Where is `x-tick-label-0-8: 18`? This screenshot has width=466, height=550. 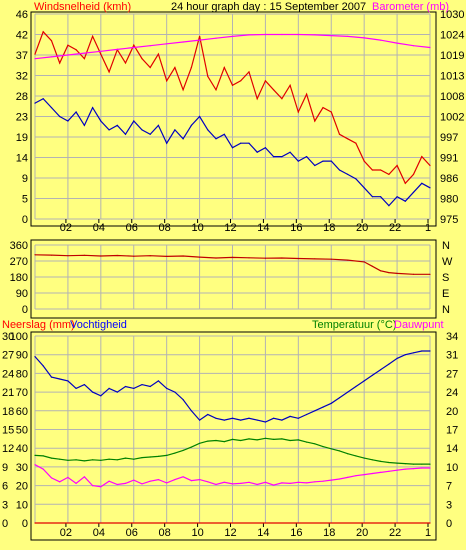 x-tick-label-0-8: 18 is located at coordinates (329, 228).